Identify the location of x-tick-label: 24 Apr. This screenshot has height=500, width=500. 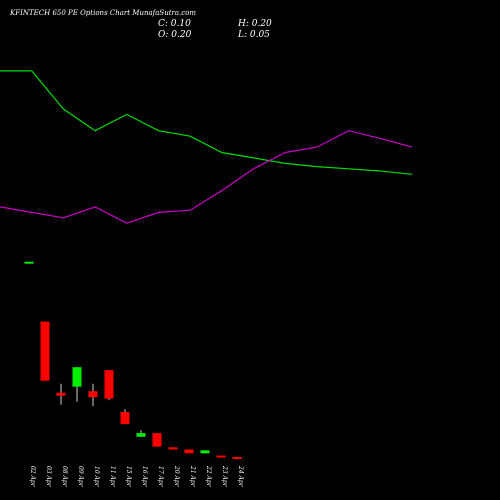
(240, 476).